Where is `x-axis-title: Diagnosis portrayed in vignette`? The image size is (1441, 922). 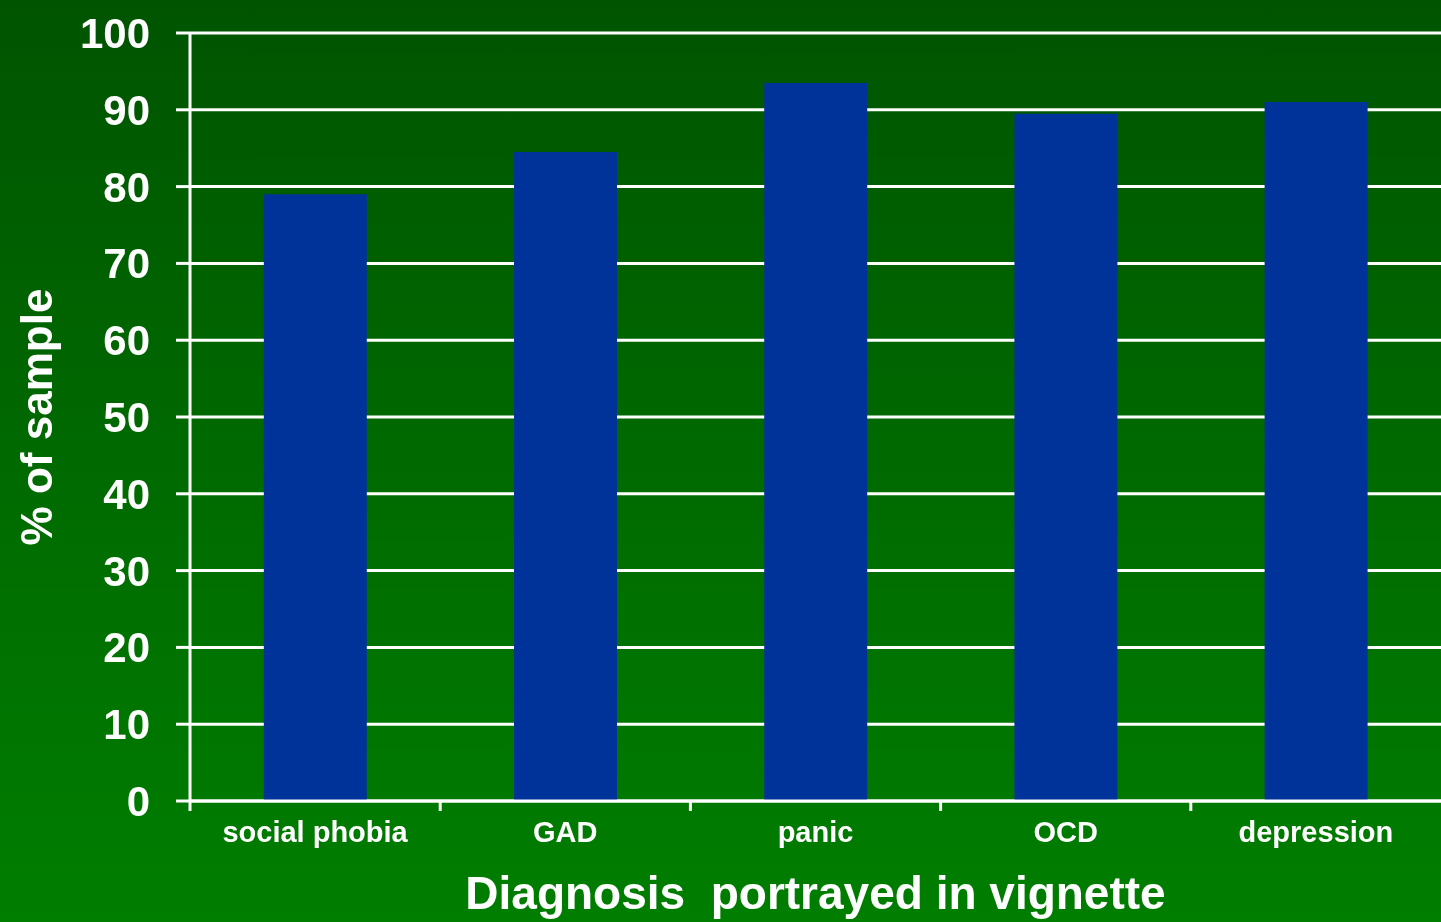
x-axis-title: Diagnosis portrayed in vignette is located at coordinates (815, 893).